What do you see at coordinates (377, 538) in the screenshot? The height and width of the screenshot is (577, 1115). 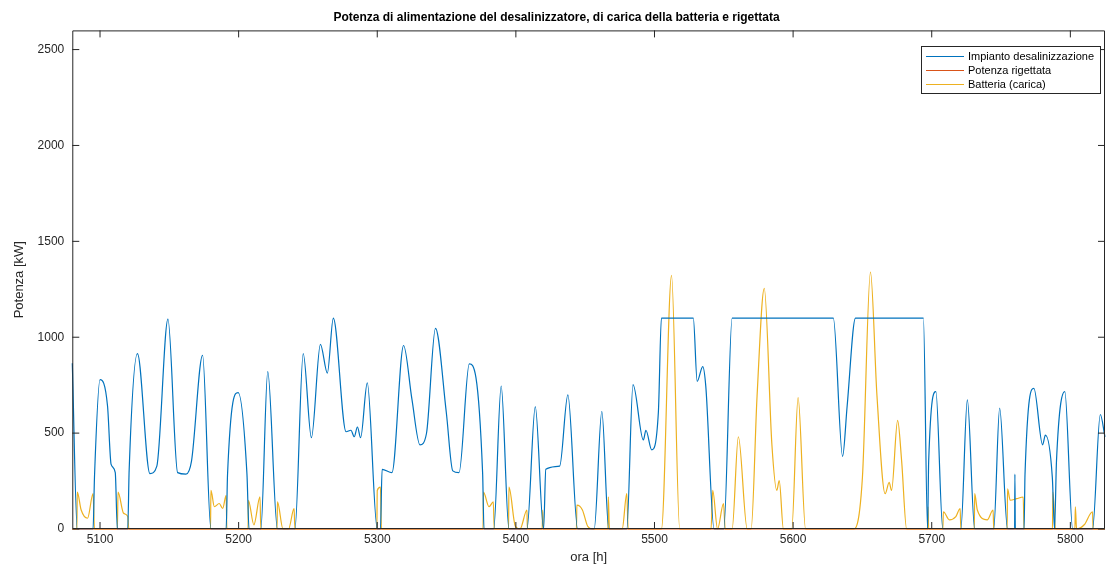 I see `x-tick-label: 5300` at bounding box center [377, 538].